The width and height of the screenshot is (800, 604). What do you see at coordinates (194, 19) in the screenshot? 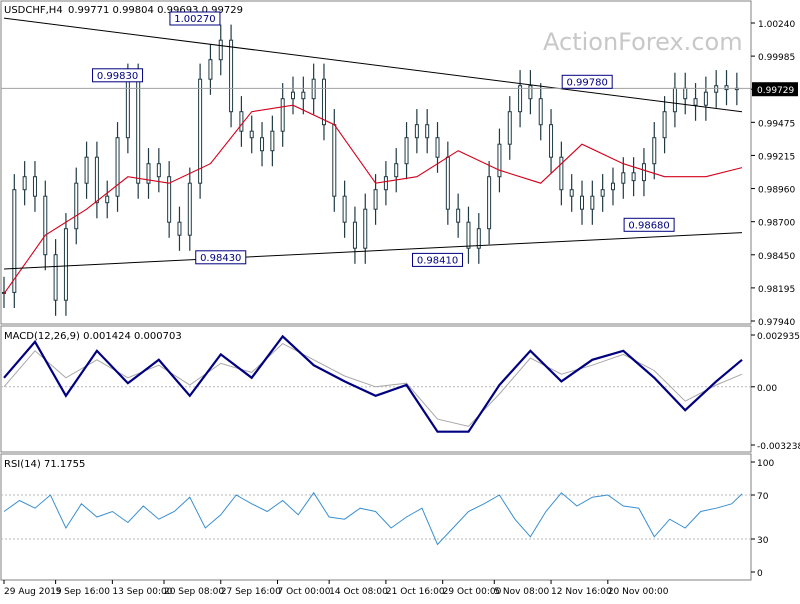
I see `price-annotation-label: 1.00270` at bounding box center [194, 19].